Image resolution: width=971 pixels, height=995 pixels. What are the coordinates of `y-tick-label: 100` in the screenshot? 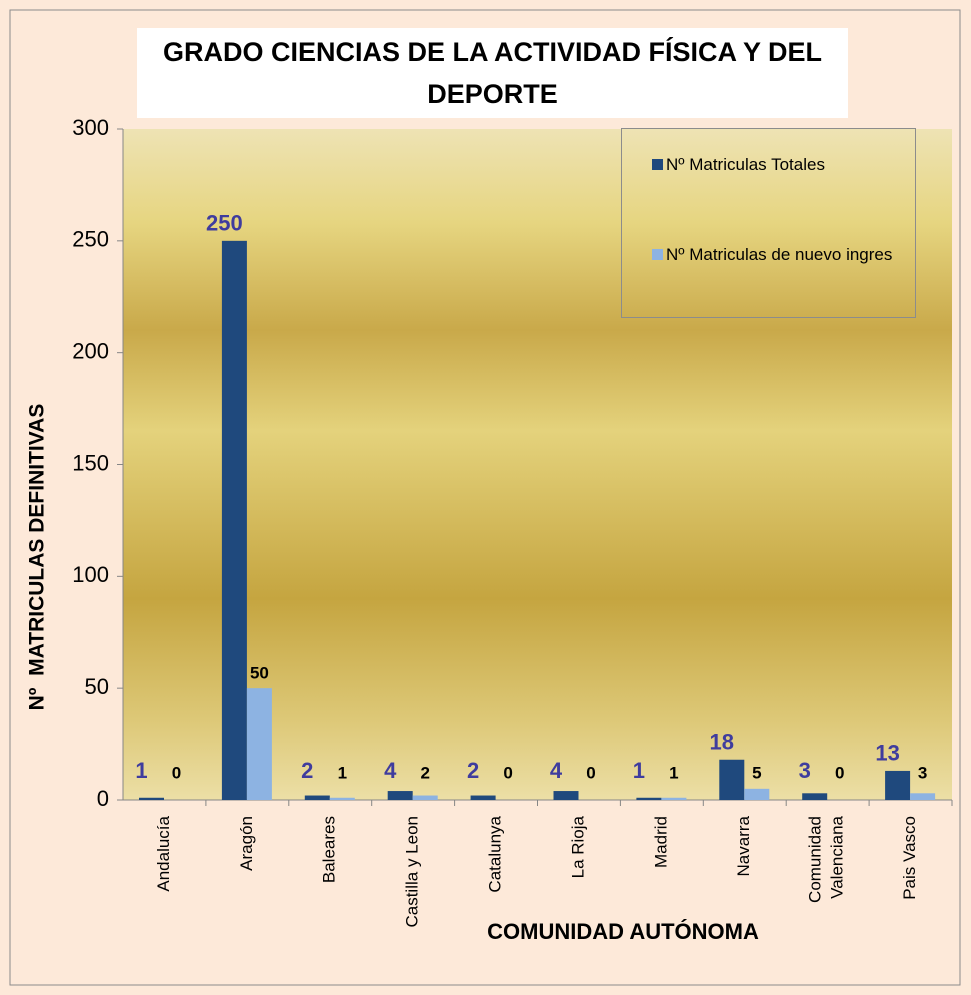 It's located at (90, 574).